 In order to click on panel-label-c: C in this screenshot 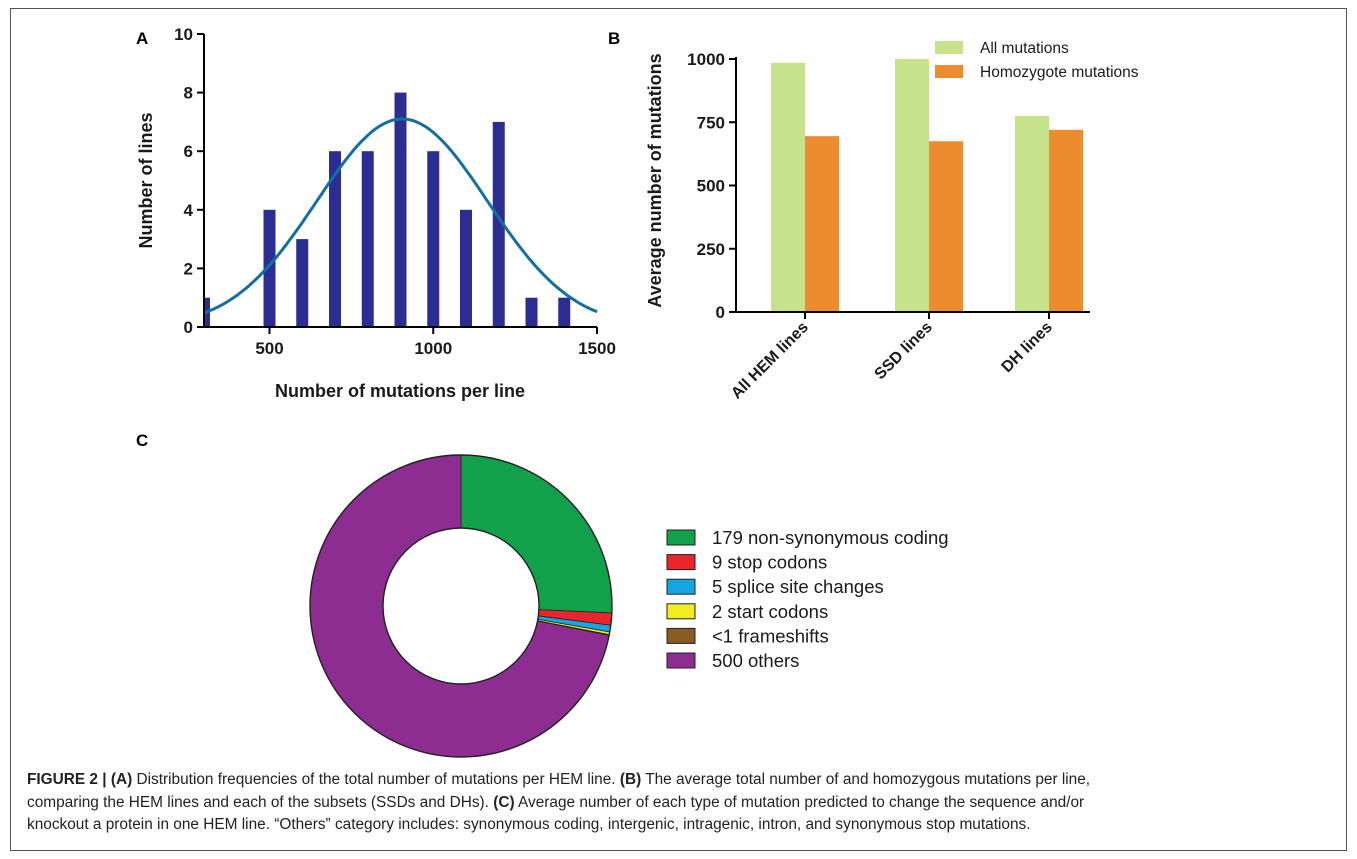, I will do `click(142, 440)`.